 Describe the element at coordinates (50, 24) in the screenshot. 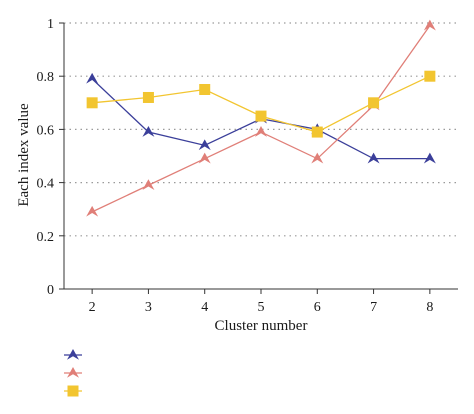

I see `y-tick-label-5: 1` at that location.